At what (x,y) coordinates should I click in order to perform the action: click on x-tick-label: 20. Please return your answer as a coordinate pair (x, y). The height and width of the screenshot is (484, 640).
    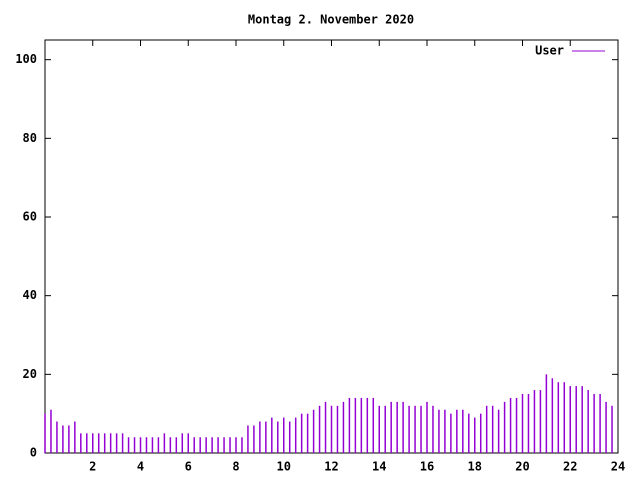
    Looking at the image, I should click on (522, 467).